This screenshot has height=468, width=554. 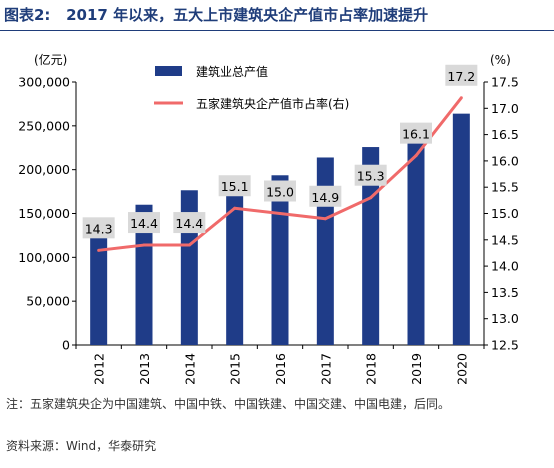 I want to click on right-tick-label: 17.0, so click(x=505, y=108).